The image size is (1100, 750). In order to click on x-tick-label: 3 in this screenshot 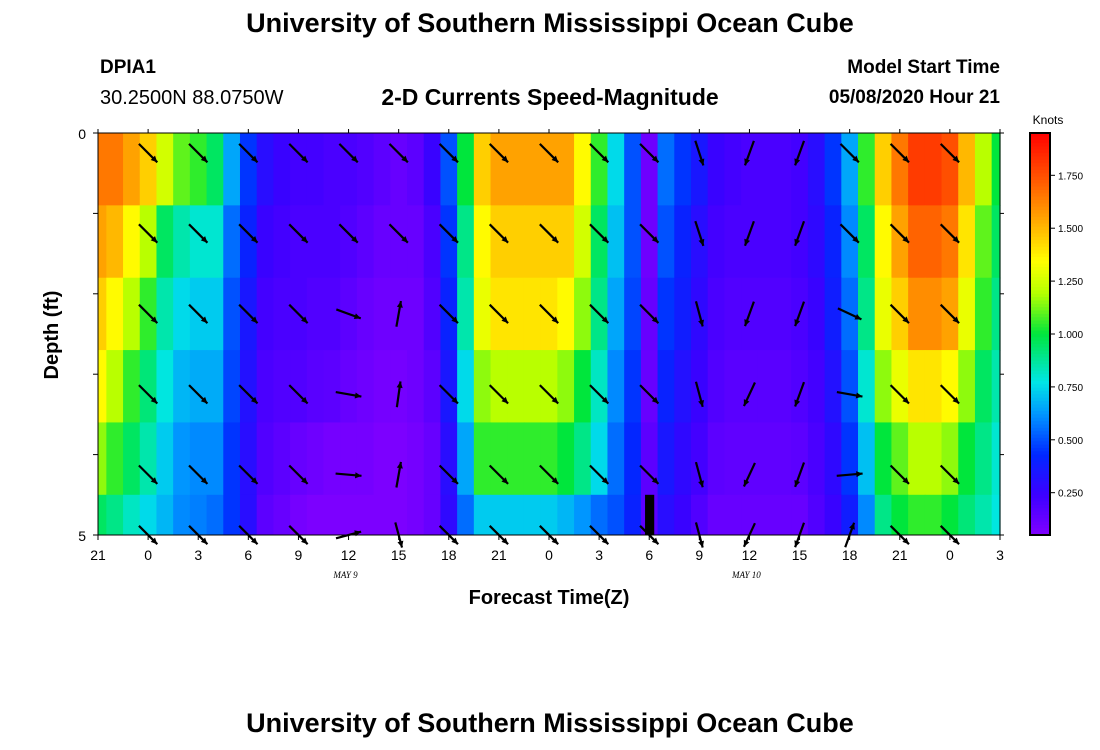, I will do `click(1000, 555)`.